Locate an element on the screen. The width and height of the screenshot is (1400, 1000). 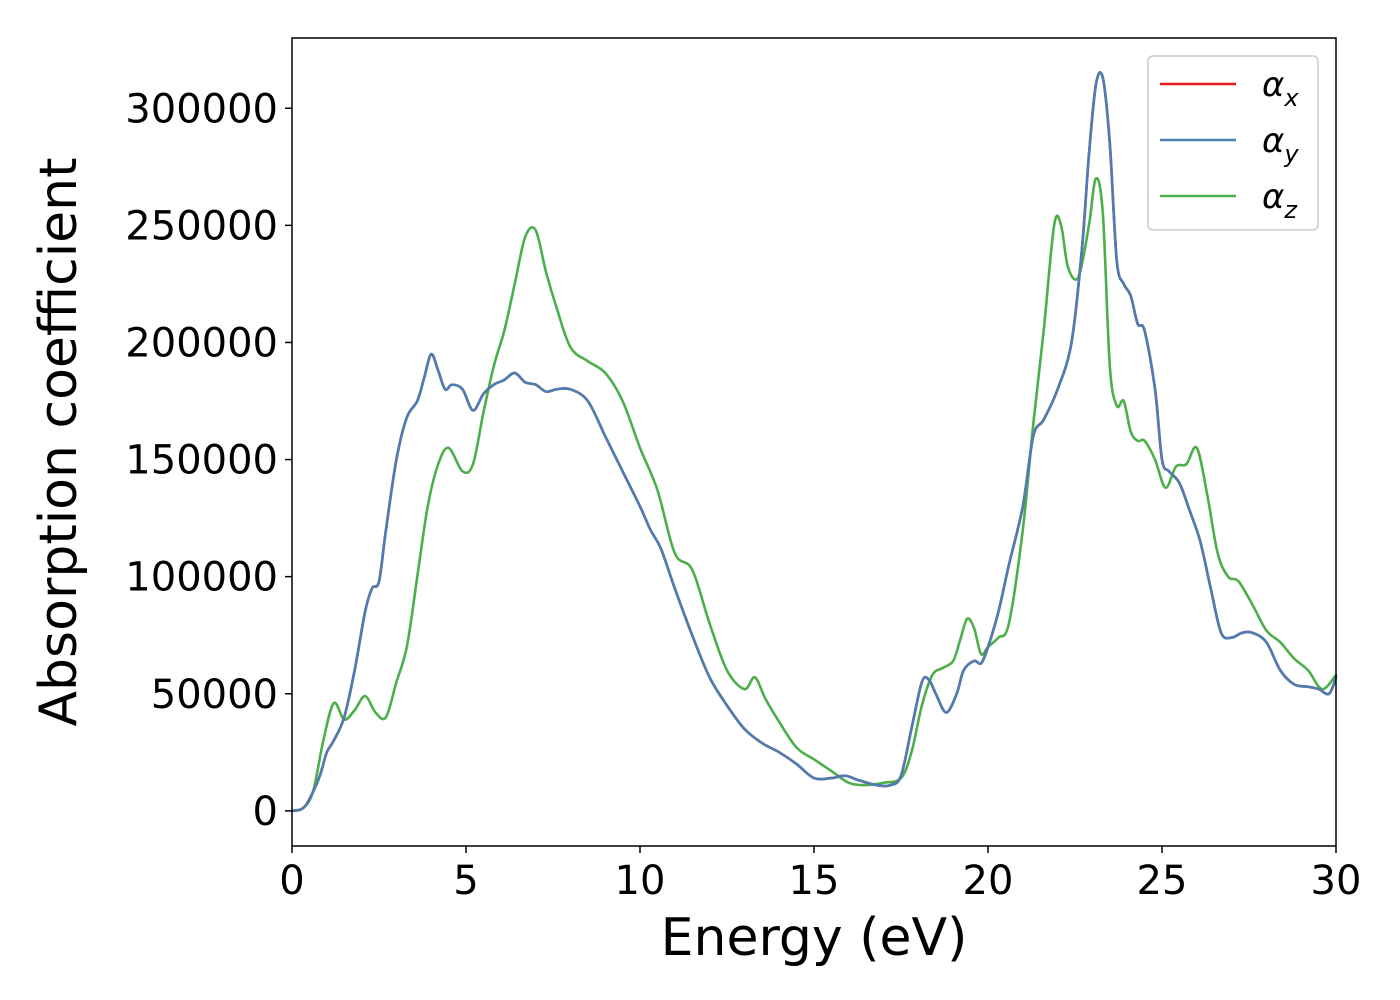
legend-box is located at coordinates (1233, 143).